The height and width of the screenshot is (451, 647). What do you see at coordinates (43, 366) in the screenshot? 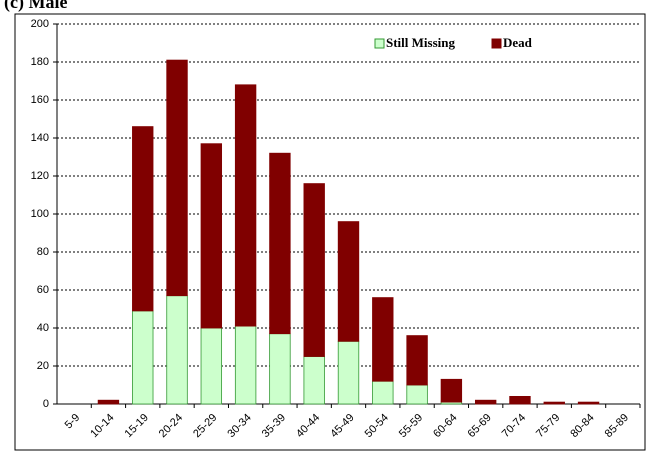
I see `y-tick-label: 20` at bounding box center [43, 366].